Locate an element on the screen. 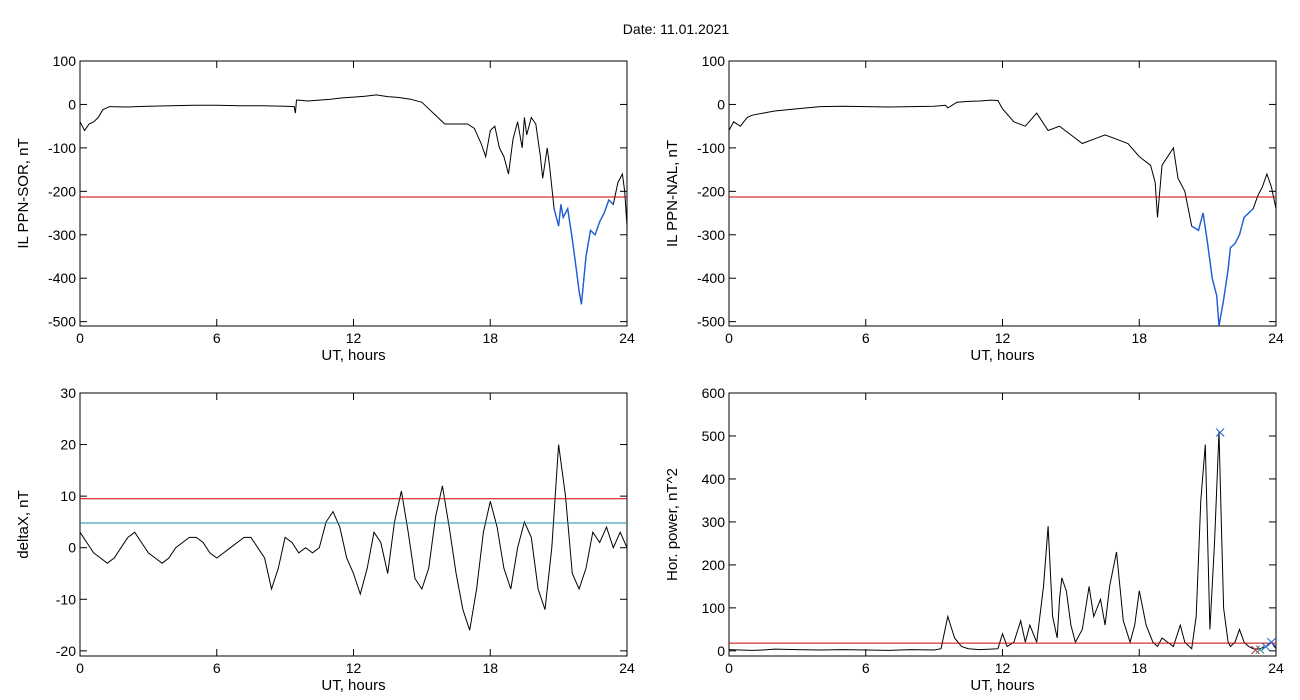 This screenshot has width=1300, height=700. y-tick-label: 300 is located at coordinates (714, 522).